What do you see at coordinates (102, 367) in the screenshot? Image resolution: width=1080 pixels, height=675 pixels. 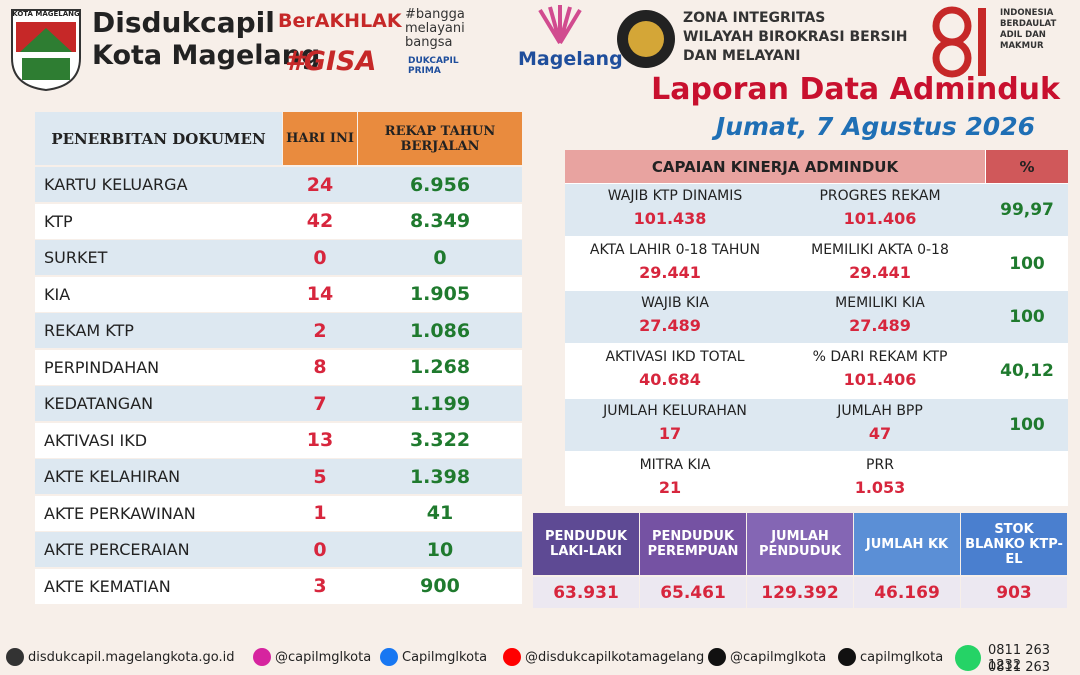 I see `row-label: PERPINDAHAN` at bounding box center [102, 367].